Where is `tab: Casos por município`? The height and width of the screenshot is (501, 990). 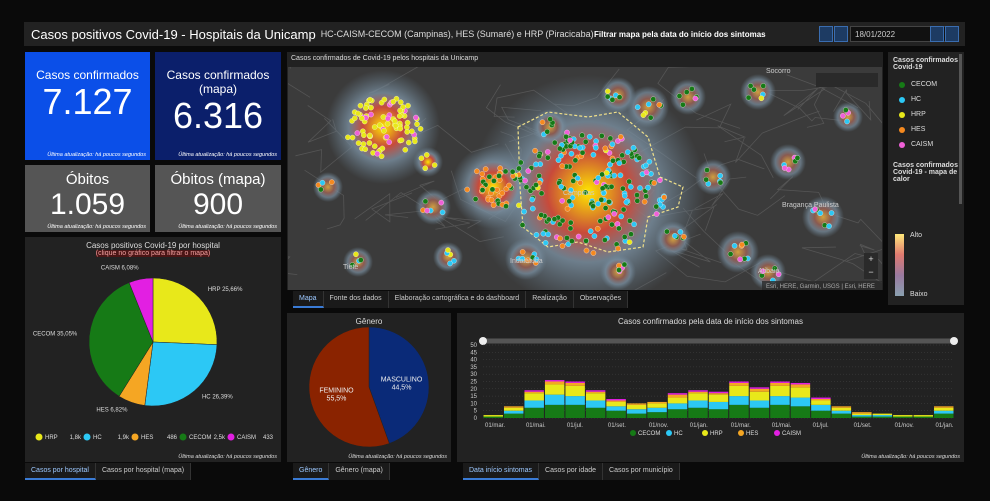 tab: Casos por município is located at coordinates (641, 471).